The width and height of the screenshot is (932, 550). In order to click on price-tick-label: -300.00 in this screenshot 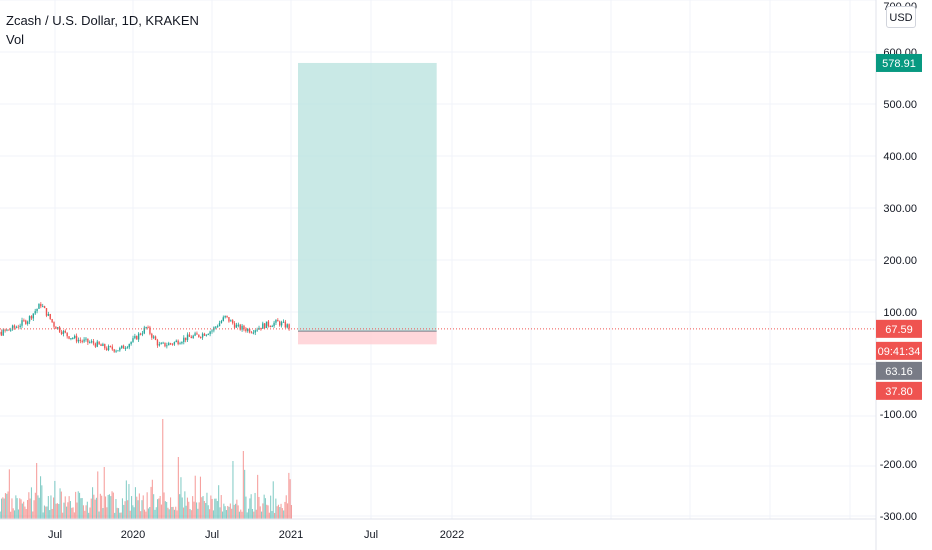, I will do `click(898, 517)`.